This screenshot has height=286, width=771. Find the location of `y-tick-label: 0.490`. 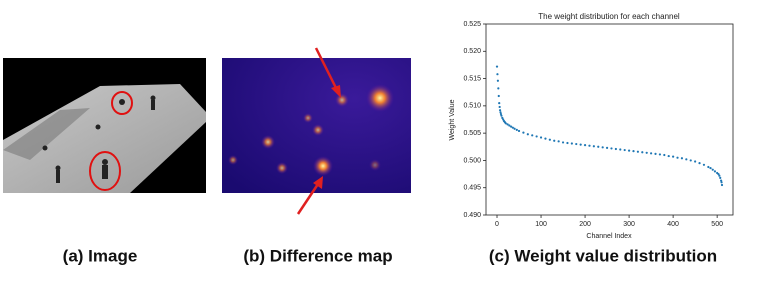

y-tick-label: 0.490 is located at coordinates (472, 215).